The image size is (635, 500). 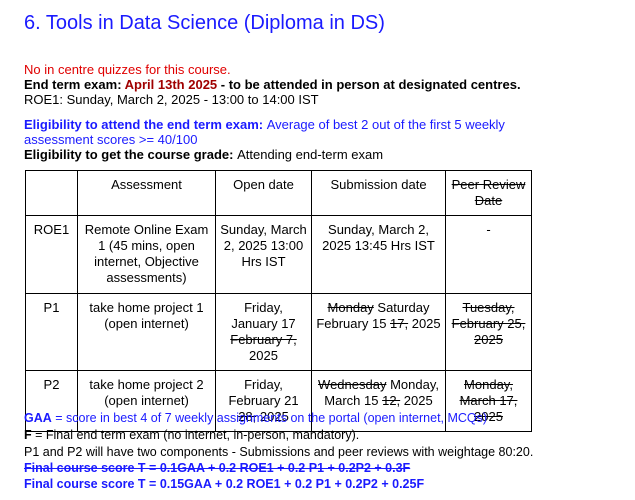 I want to click on f-label: F, so click(x=28, y=435).